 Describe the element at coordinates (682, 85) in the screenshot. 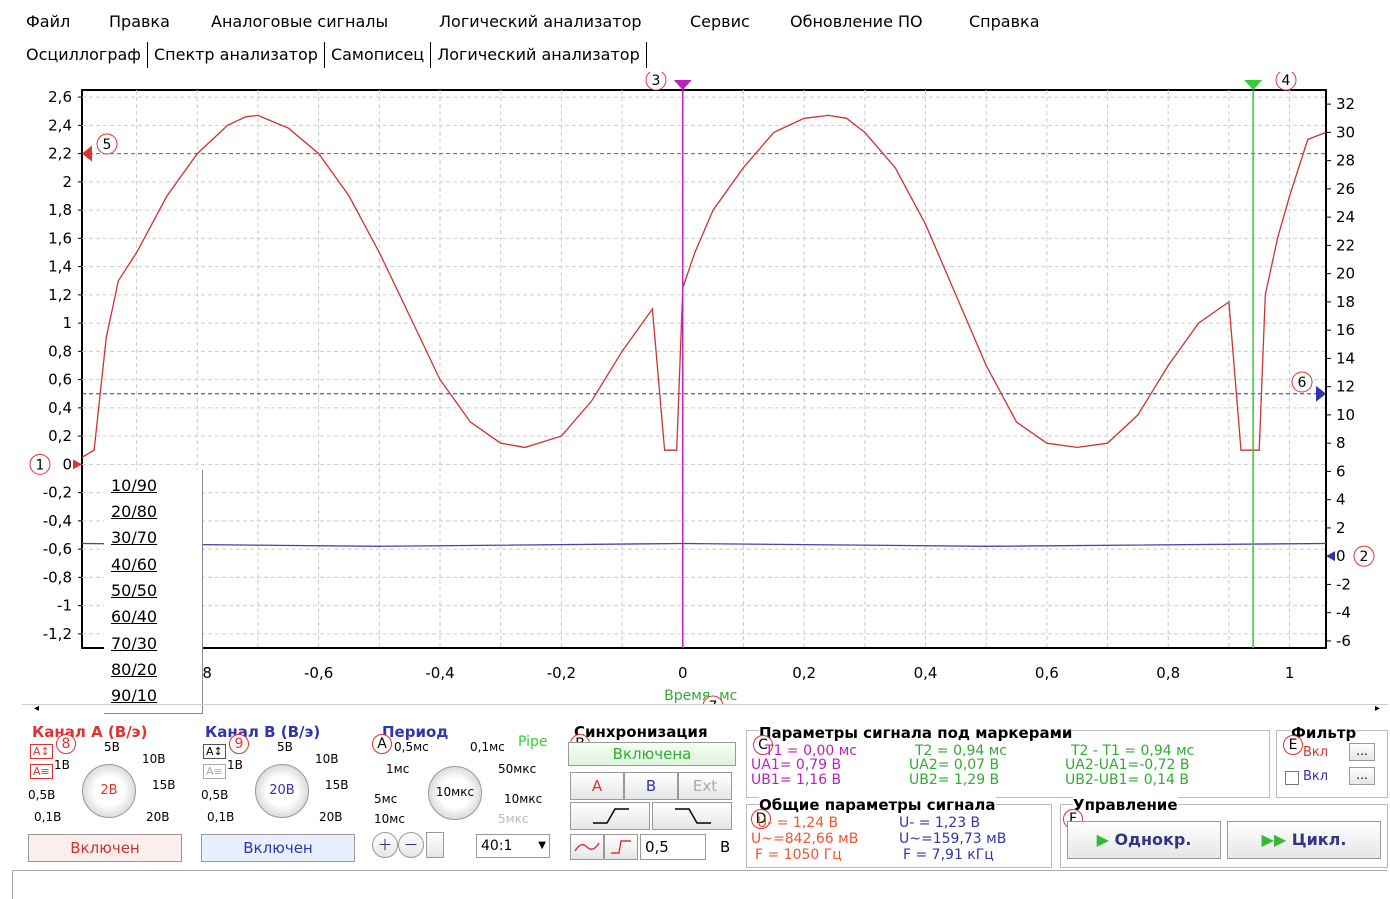

I see `t1-cursor-handle-icon` at that location.